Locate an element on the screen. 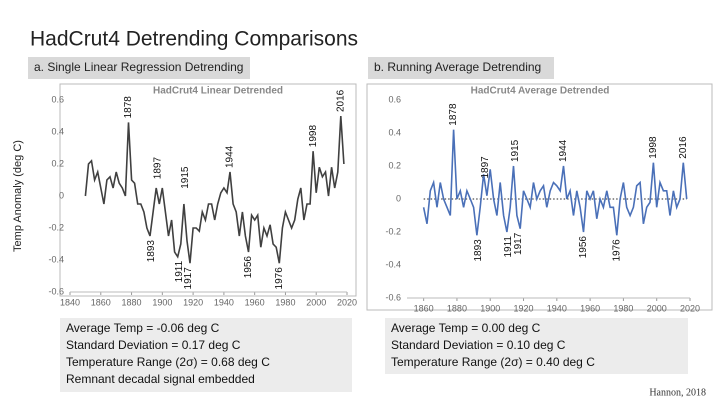 The image size is (720, 410). stat-line: Temperature Range (2σ) = 0.68 deg C is located at coordinates (168, 362).